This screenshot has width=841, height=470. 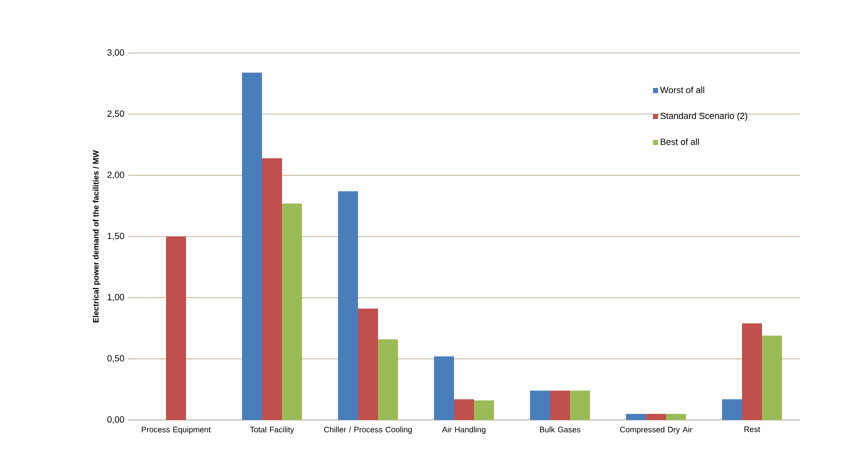 What do you see at coordinates (115, 420) in the screenshot?
I see `y-tick-label: 0,00` at bounding box center [115, 420].